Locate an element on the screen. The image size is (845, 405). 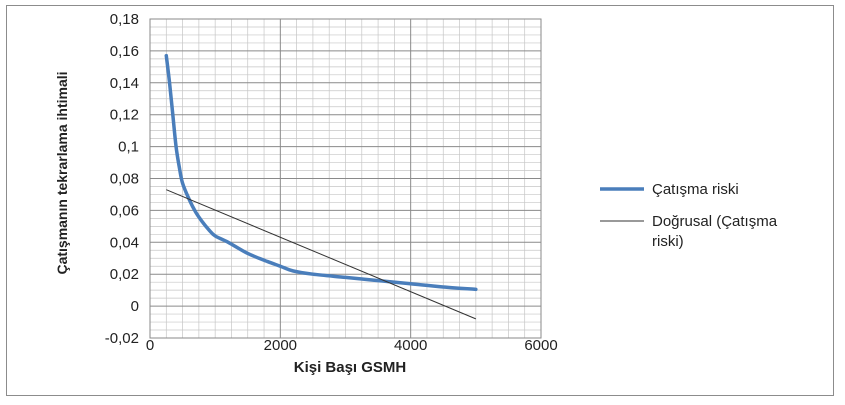
y-tick-label: 0,02 is located at coordinates (124, 274).